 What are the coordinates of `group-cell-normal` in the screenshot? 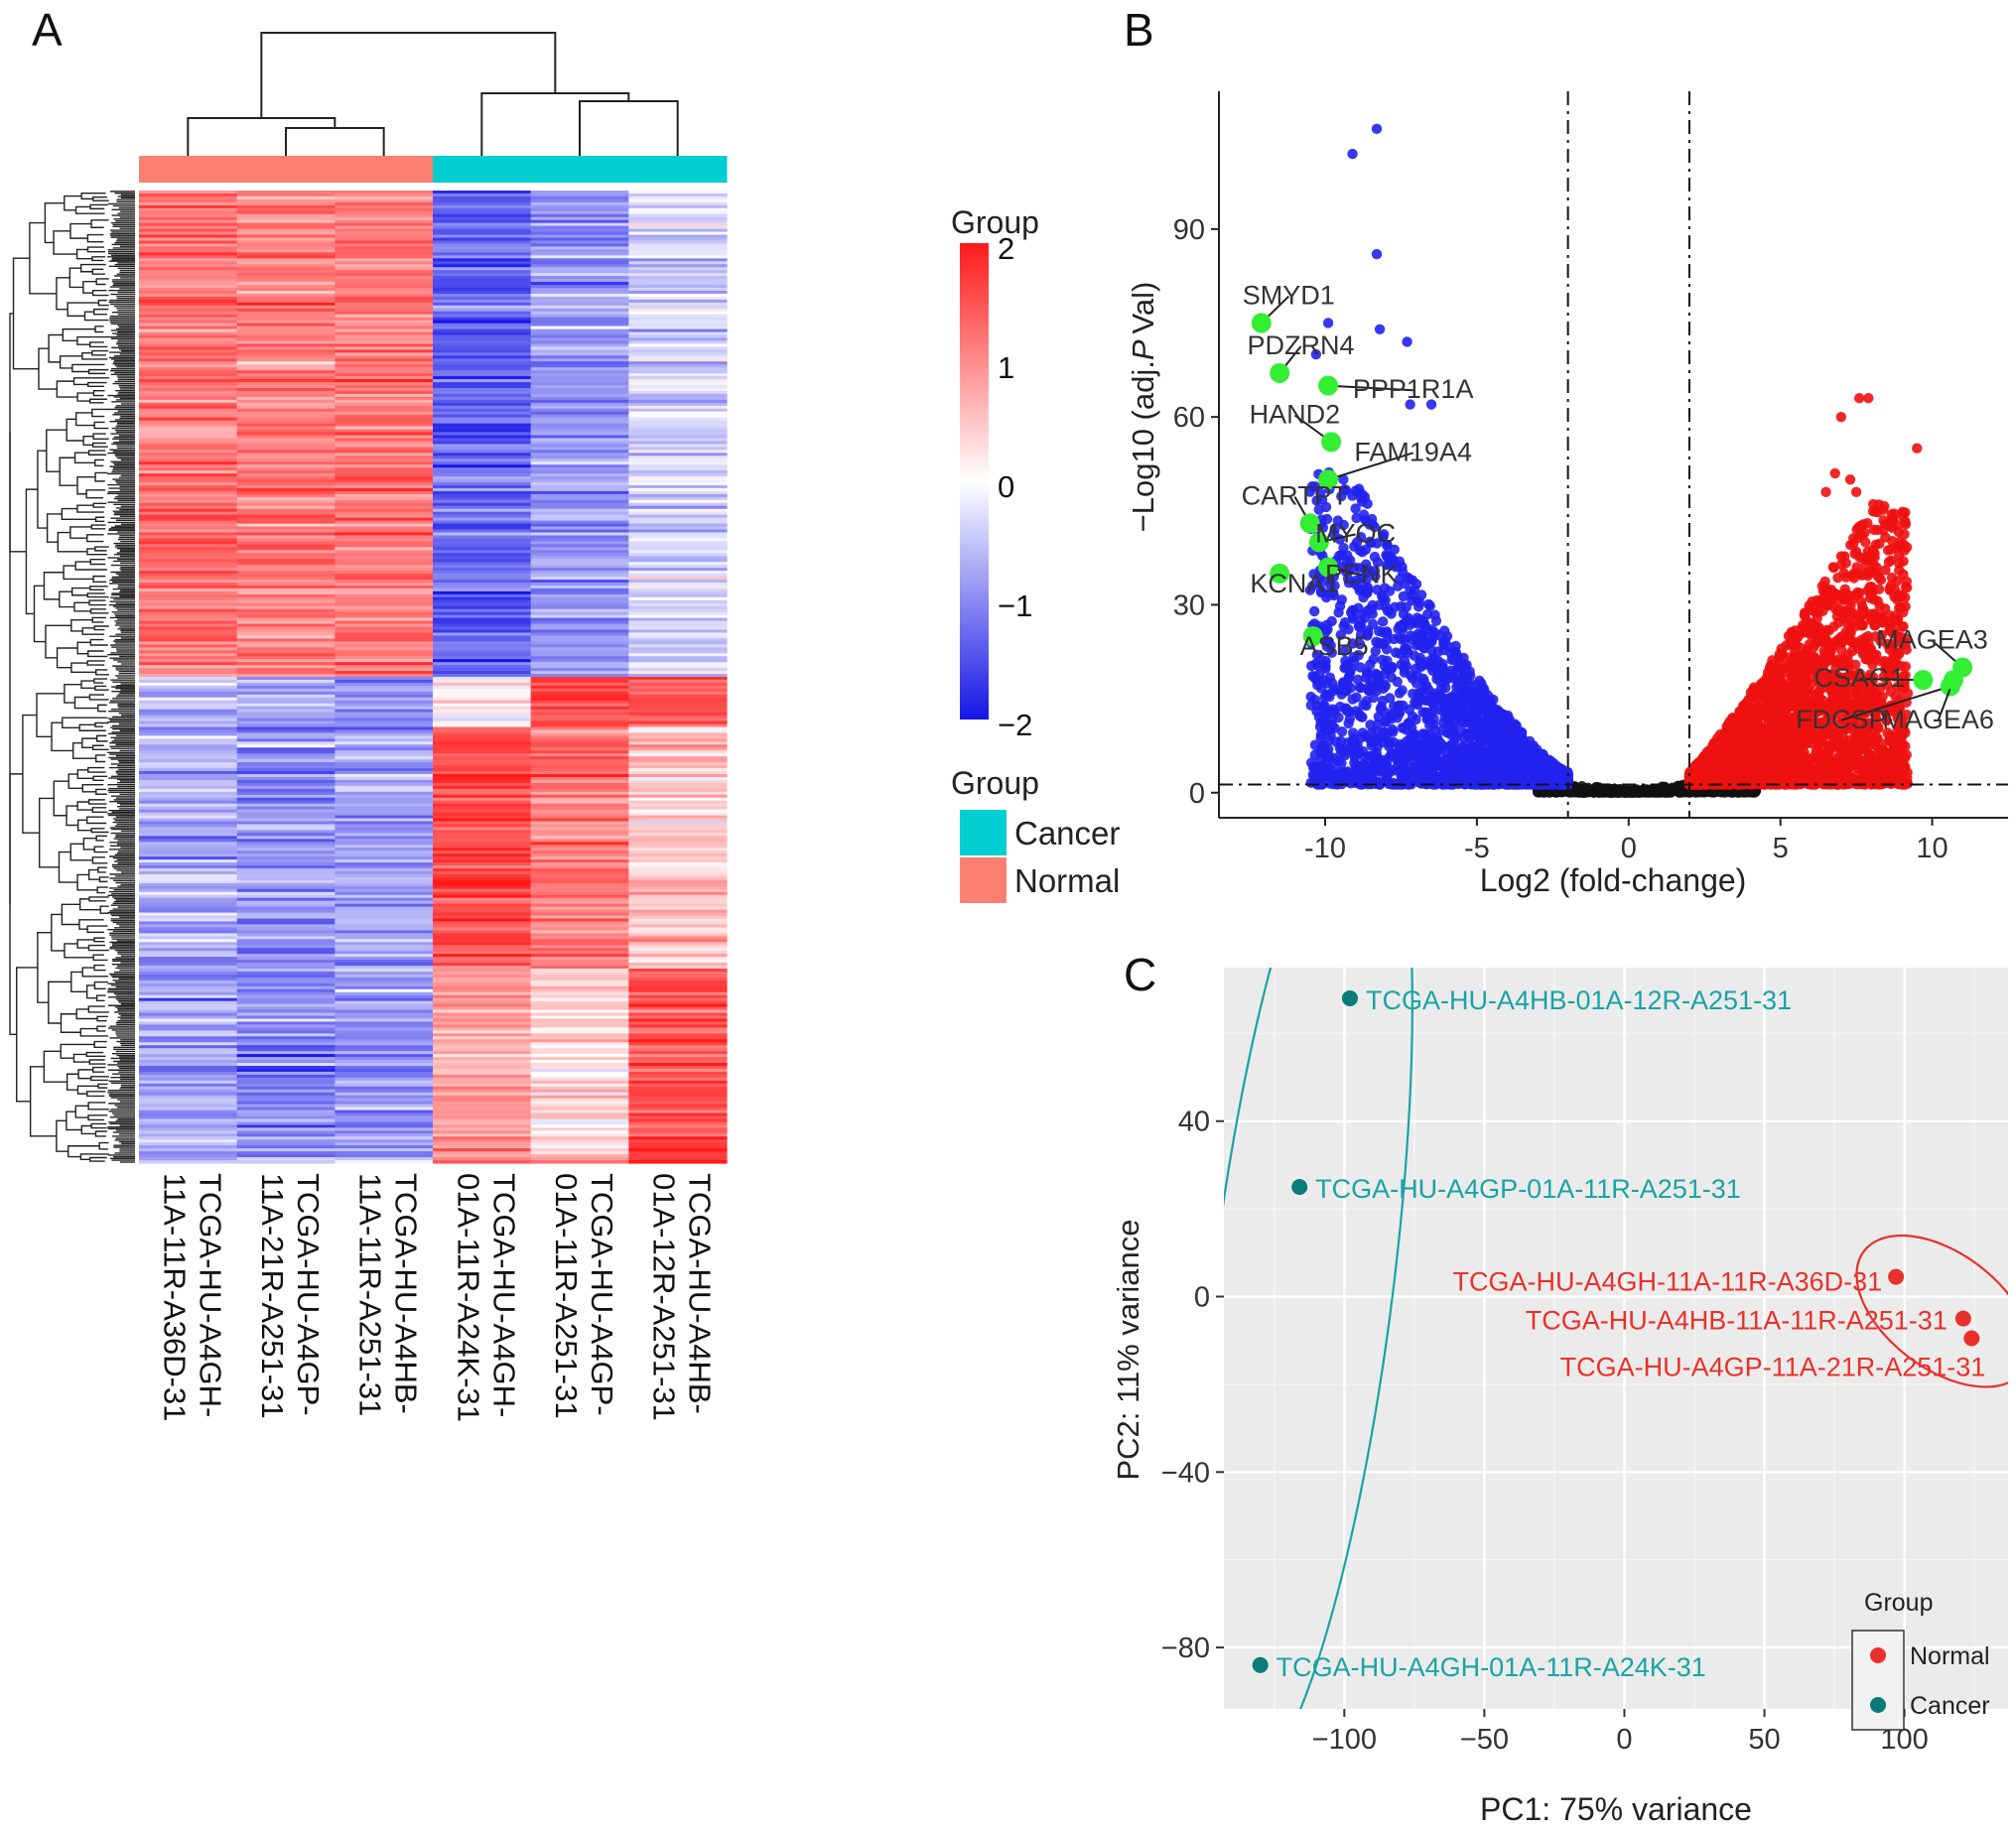 It's located at (286, 169).